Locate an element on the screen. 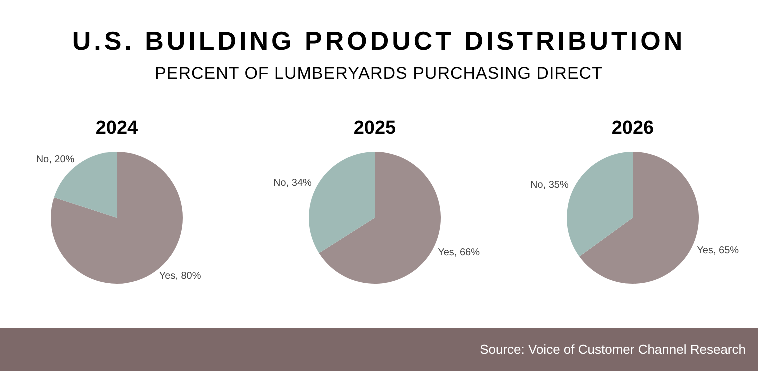 The image size is (758, 371). data-label: , 66% is located at coordinates (467, 252).